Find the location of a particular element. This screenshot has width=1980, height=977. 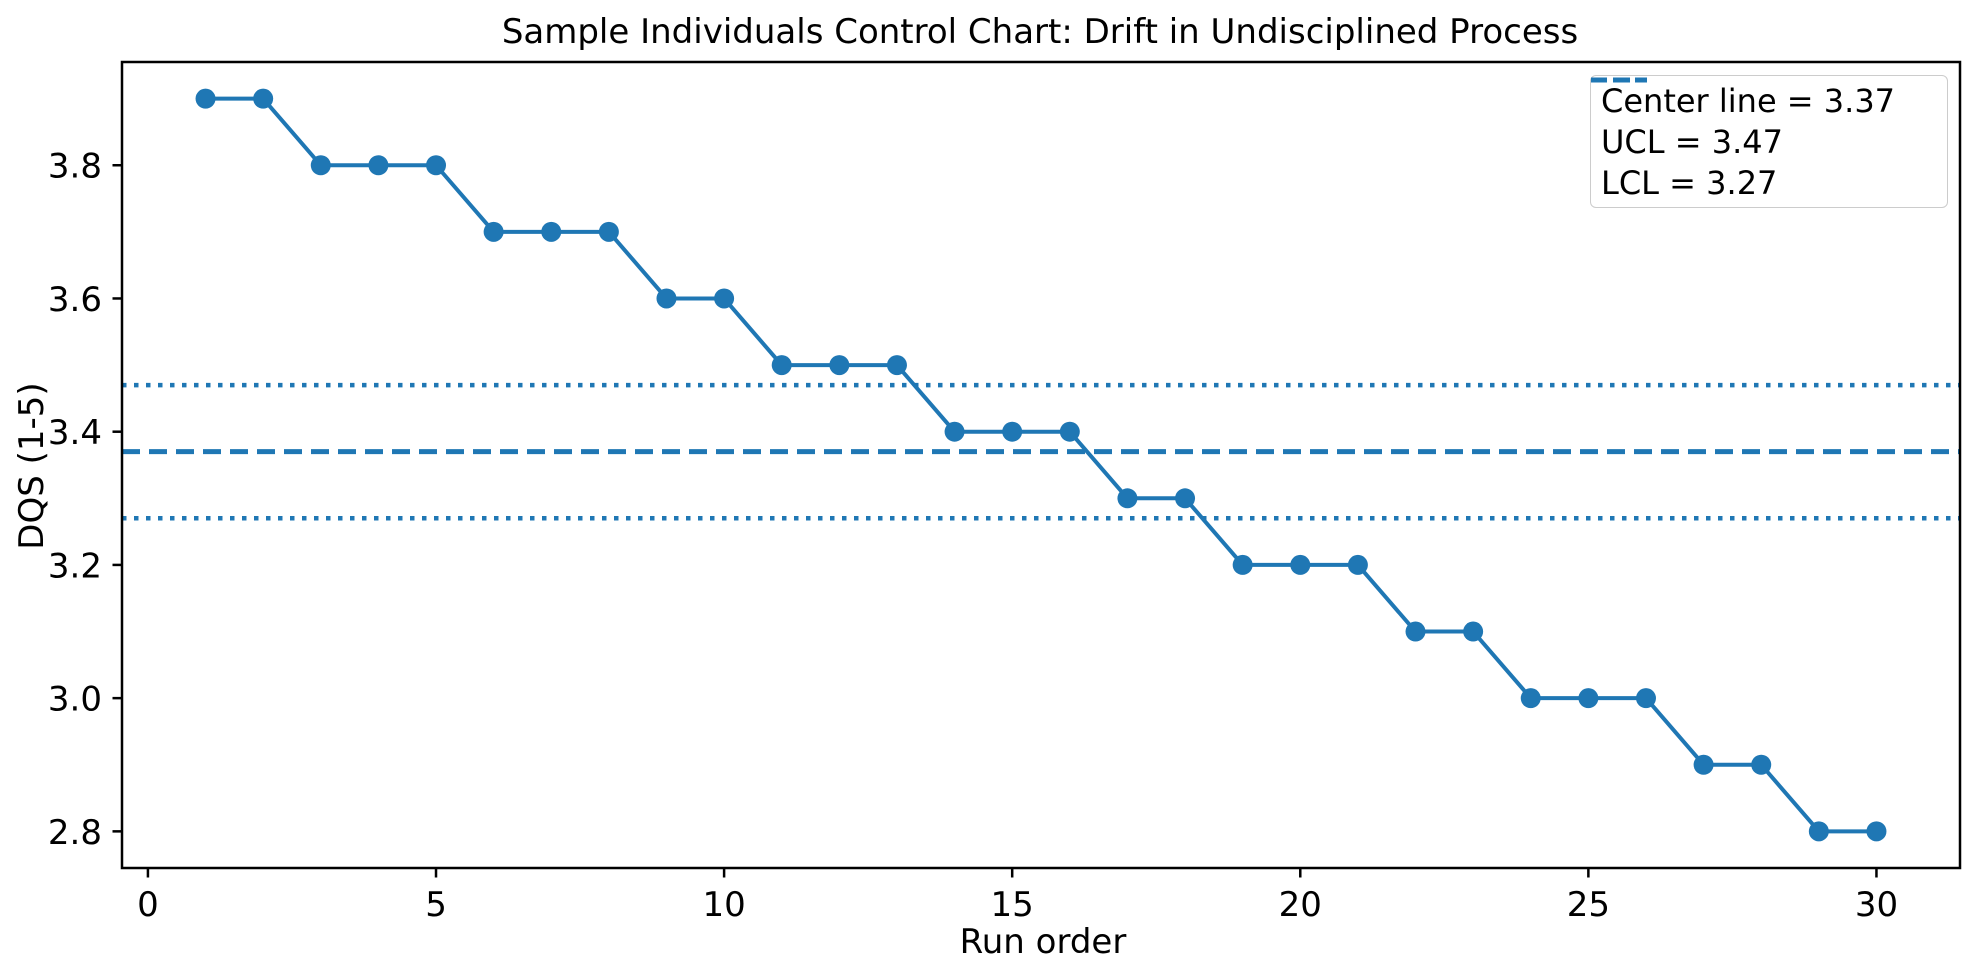

y-tick-label: 3.4 is located at coordinates (75, 433).